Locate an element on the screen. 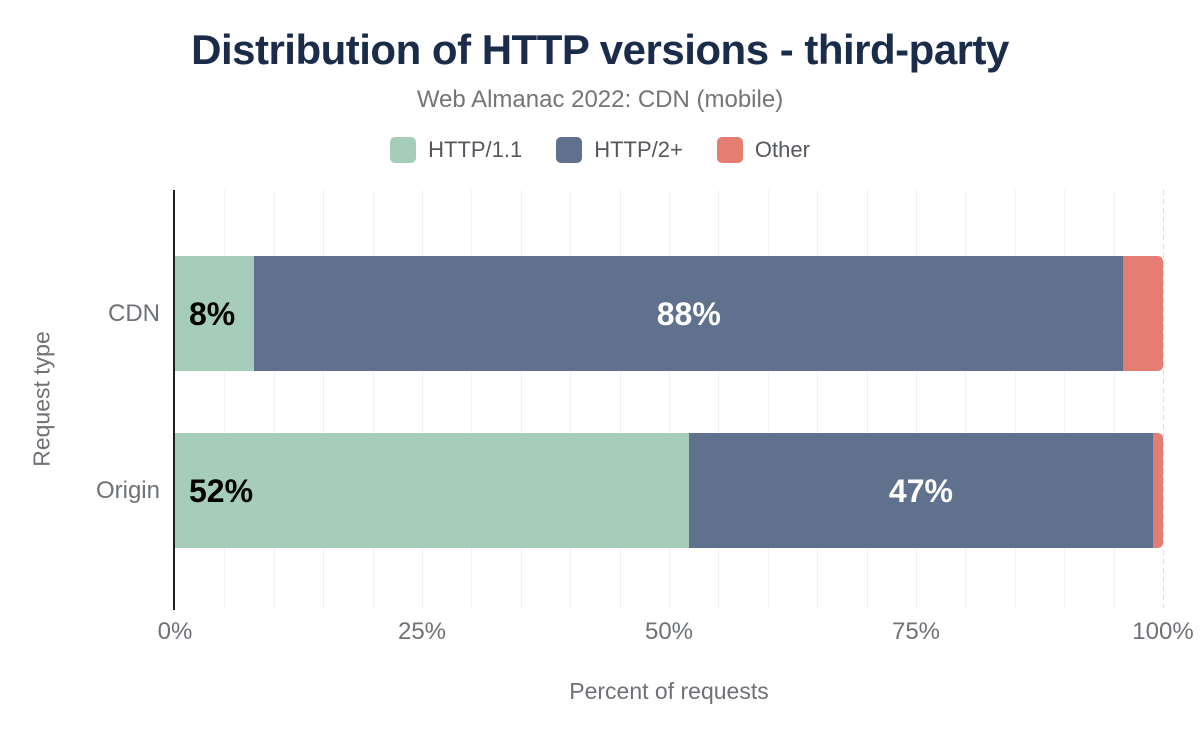  bar-segment-cdn-http-1-1: 8% is located at coordinates (215, 313).